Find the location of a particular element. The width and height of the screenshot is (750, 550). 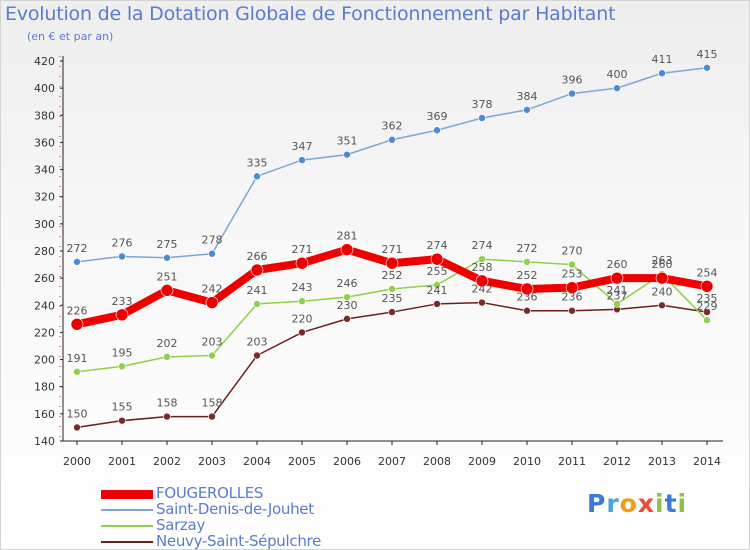

data-label-saint-denis-de-jouhet: 272 is located at coordinates (77, 248).